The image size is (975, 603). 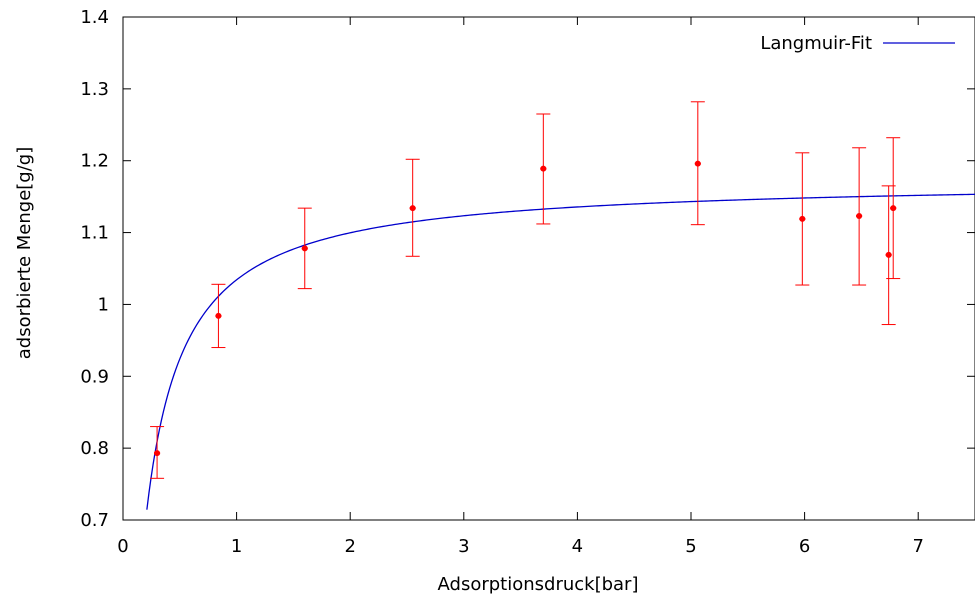 I want to click on x-tick-label: 6, so click(x=804, y=546).